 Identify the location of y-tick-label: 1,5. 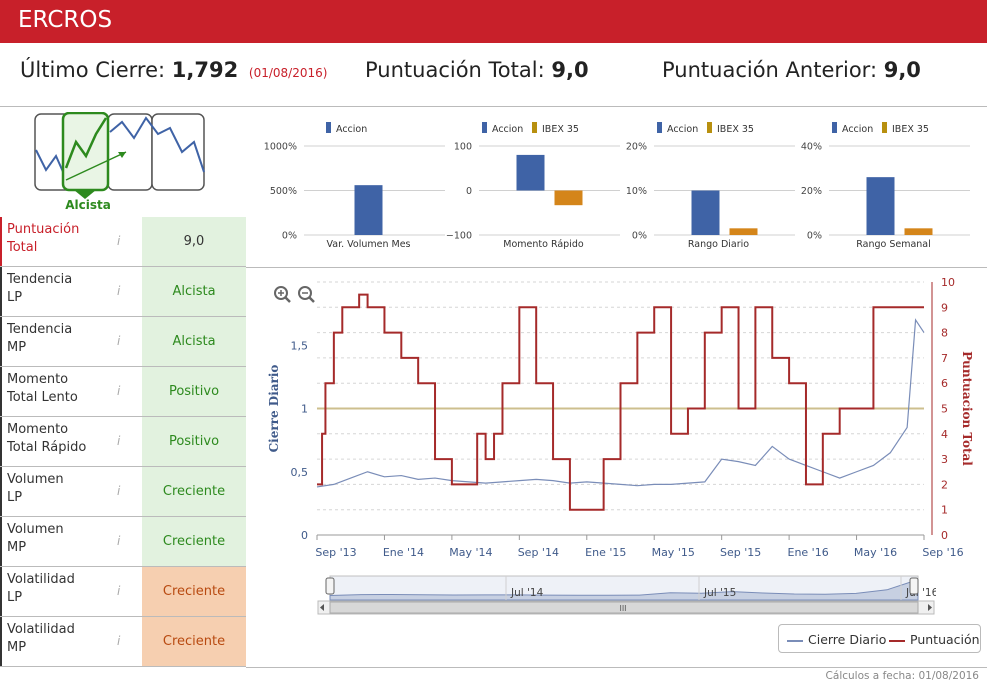
(300, 345).